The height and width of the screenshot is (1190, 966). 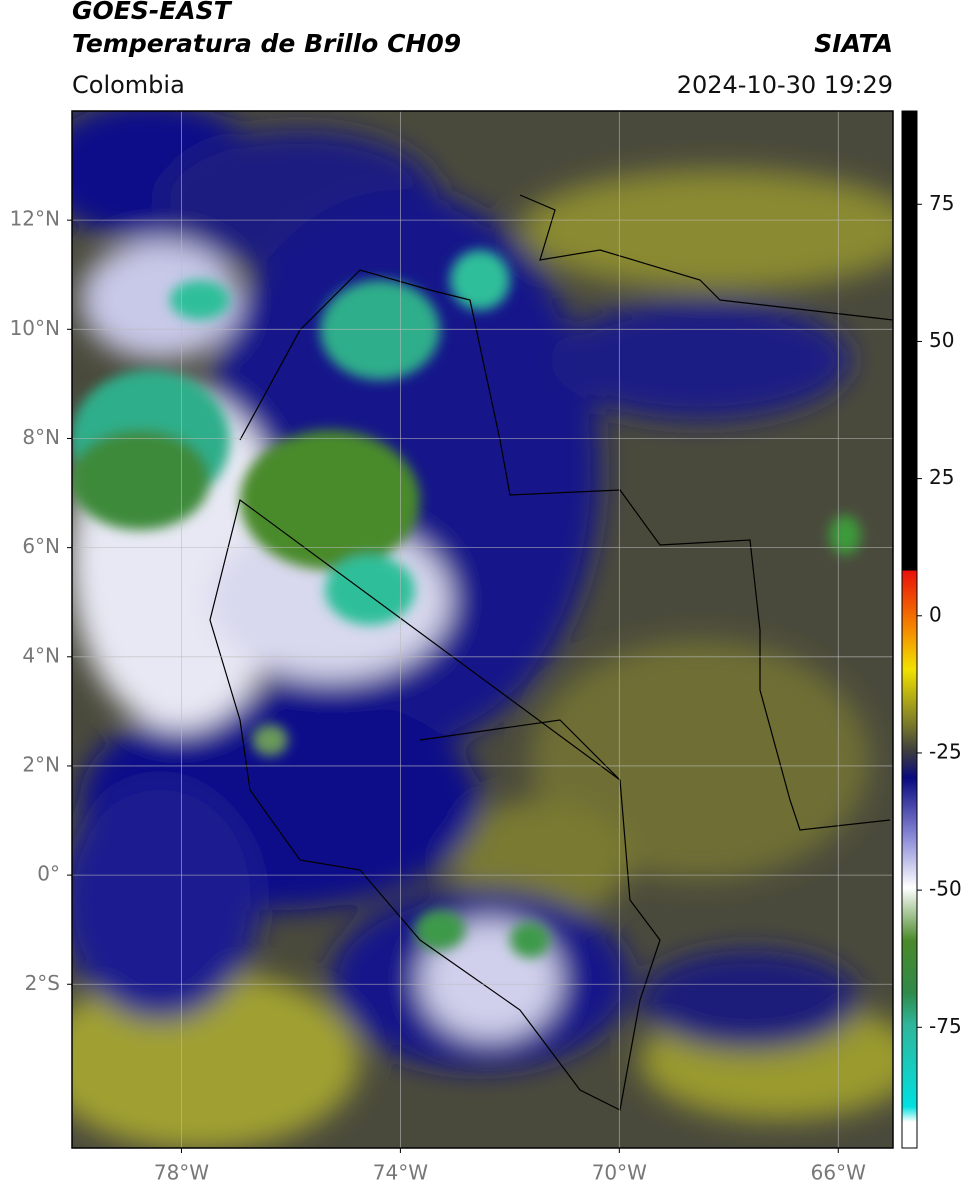 What do you see at coordinates (619, 1173) in the screenshot?
I see `x-tick-label: 70°W` at bounding box center [619, 1173].